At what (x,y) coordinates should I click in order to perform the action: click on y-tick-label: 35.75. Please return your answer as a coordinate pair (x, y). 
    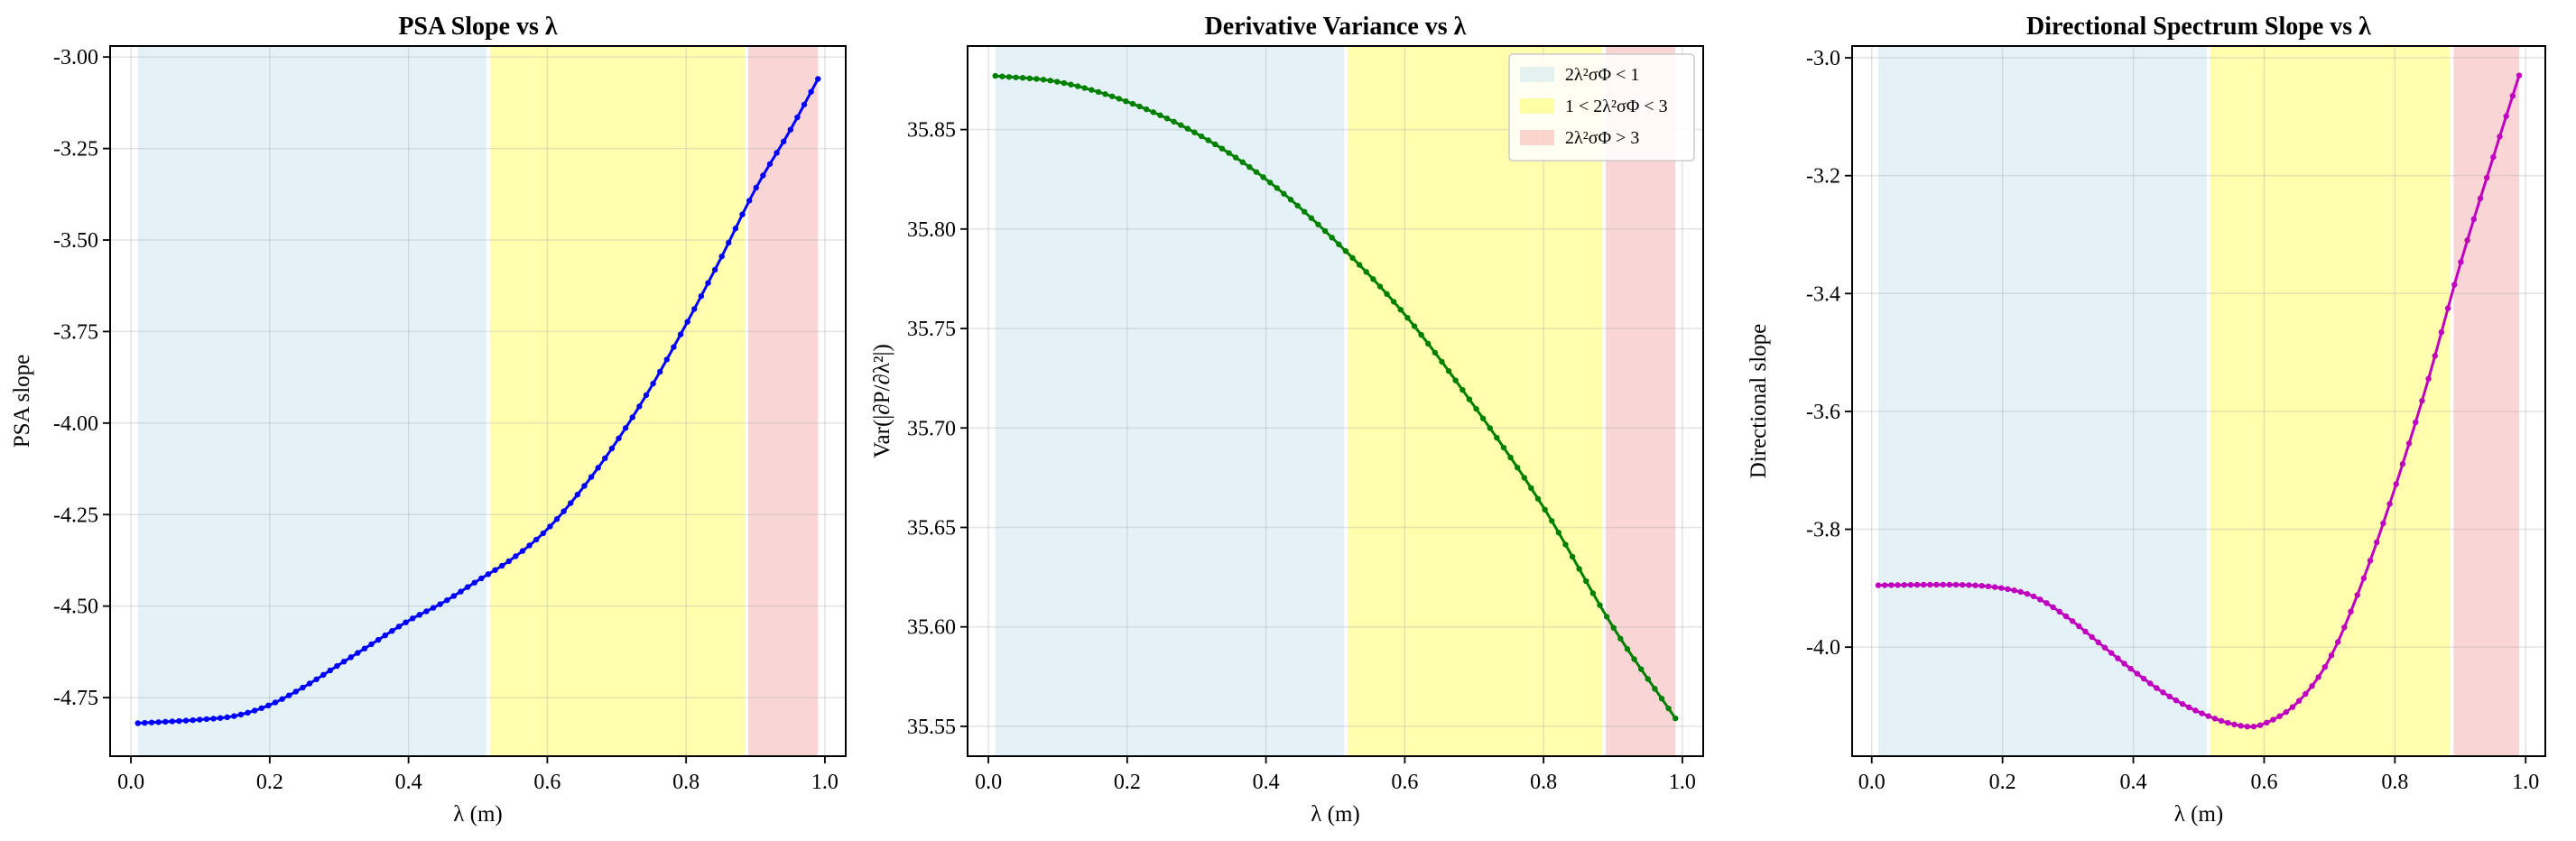
    Looking at the image, I should click on (931, 329).